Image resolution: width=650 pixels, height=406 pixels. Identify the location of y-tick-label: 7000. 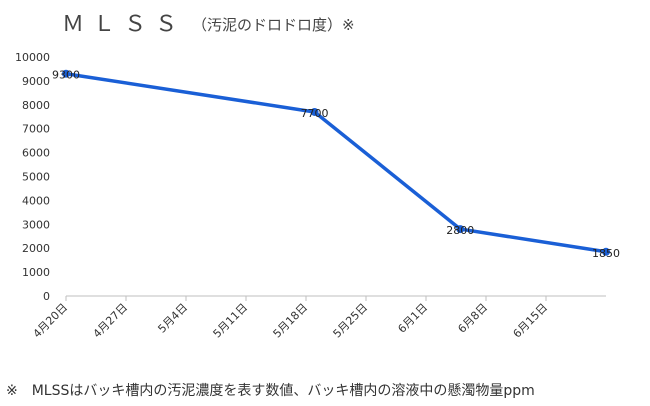
(36, 129).